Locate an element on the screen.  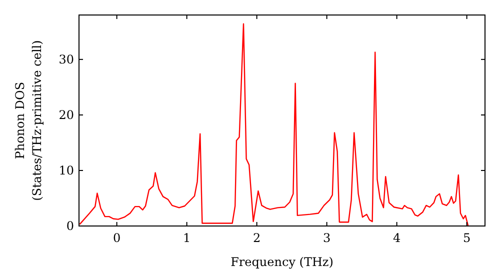
x-tick-label: 5 is located at coordinates (466, 238).